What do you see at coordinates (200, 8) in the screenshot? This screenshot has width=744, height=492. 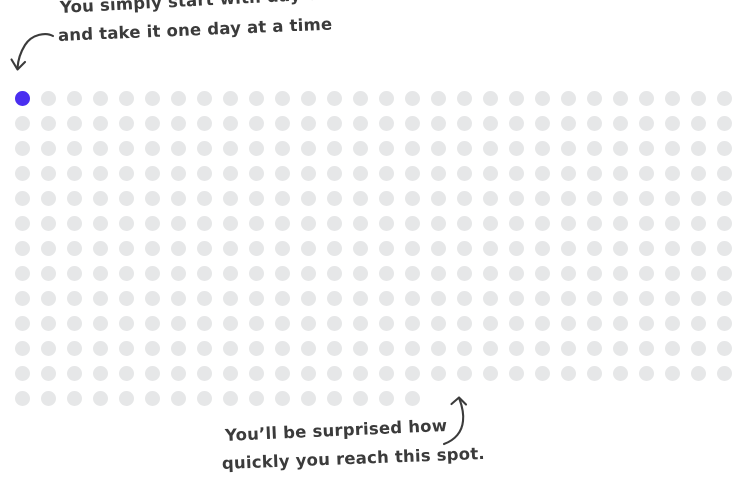 I see `start-callout-line-1: You simply start with day one` at bounding box center [200, 8].